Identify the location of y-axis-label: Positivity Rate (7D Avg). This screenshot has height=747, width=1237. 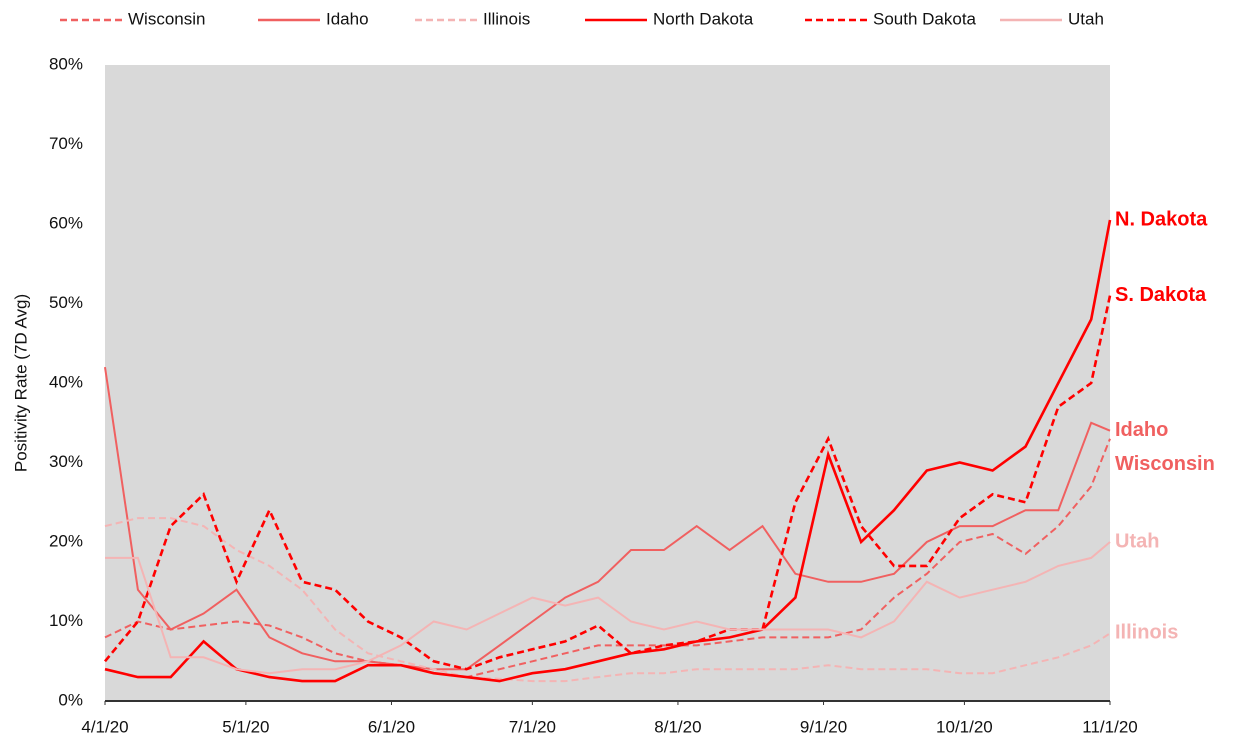
(20, 383).